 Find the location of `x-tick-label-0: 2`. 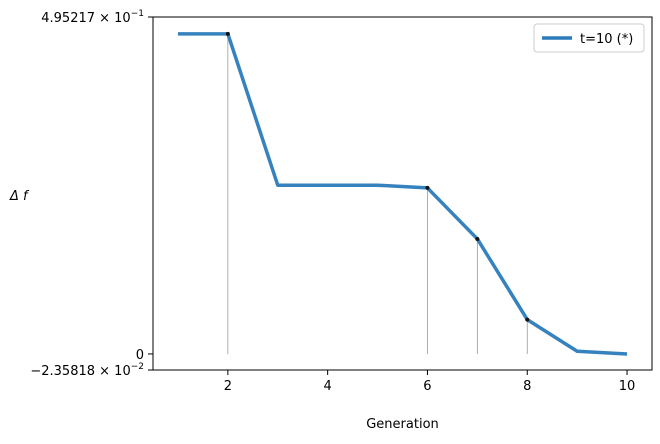

x-tick-label-0: 2 is located at coordinates (228, 386).